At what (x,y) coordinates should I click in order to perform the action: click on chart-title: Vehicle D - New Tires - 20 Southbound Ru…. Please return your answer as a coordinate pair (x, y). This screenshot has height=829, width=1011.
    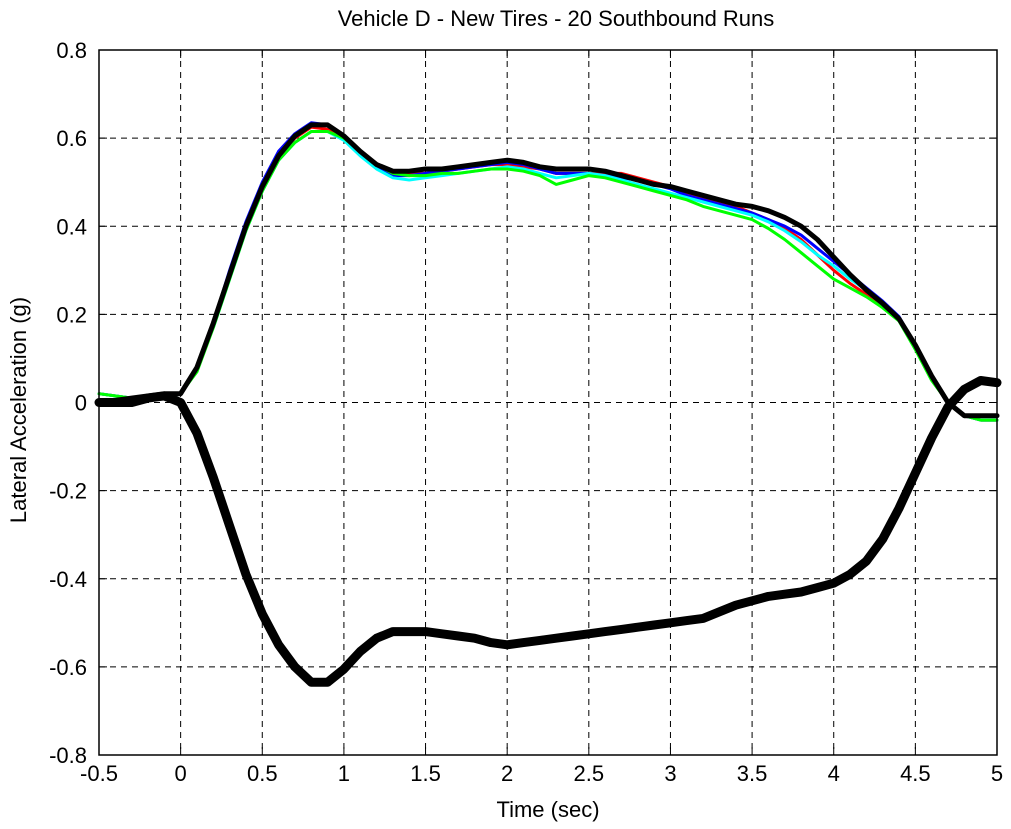
    Looking at the image, I should click on (556, 18).